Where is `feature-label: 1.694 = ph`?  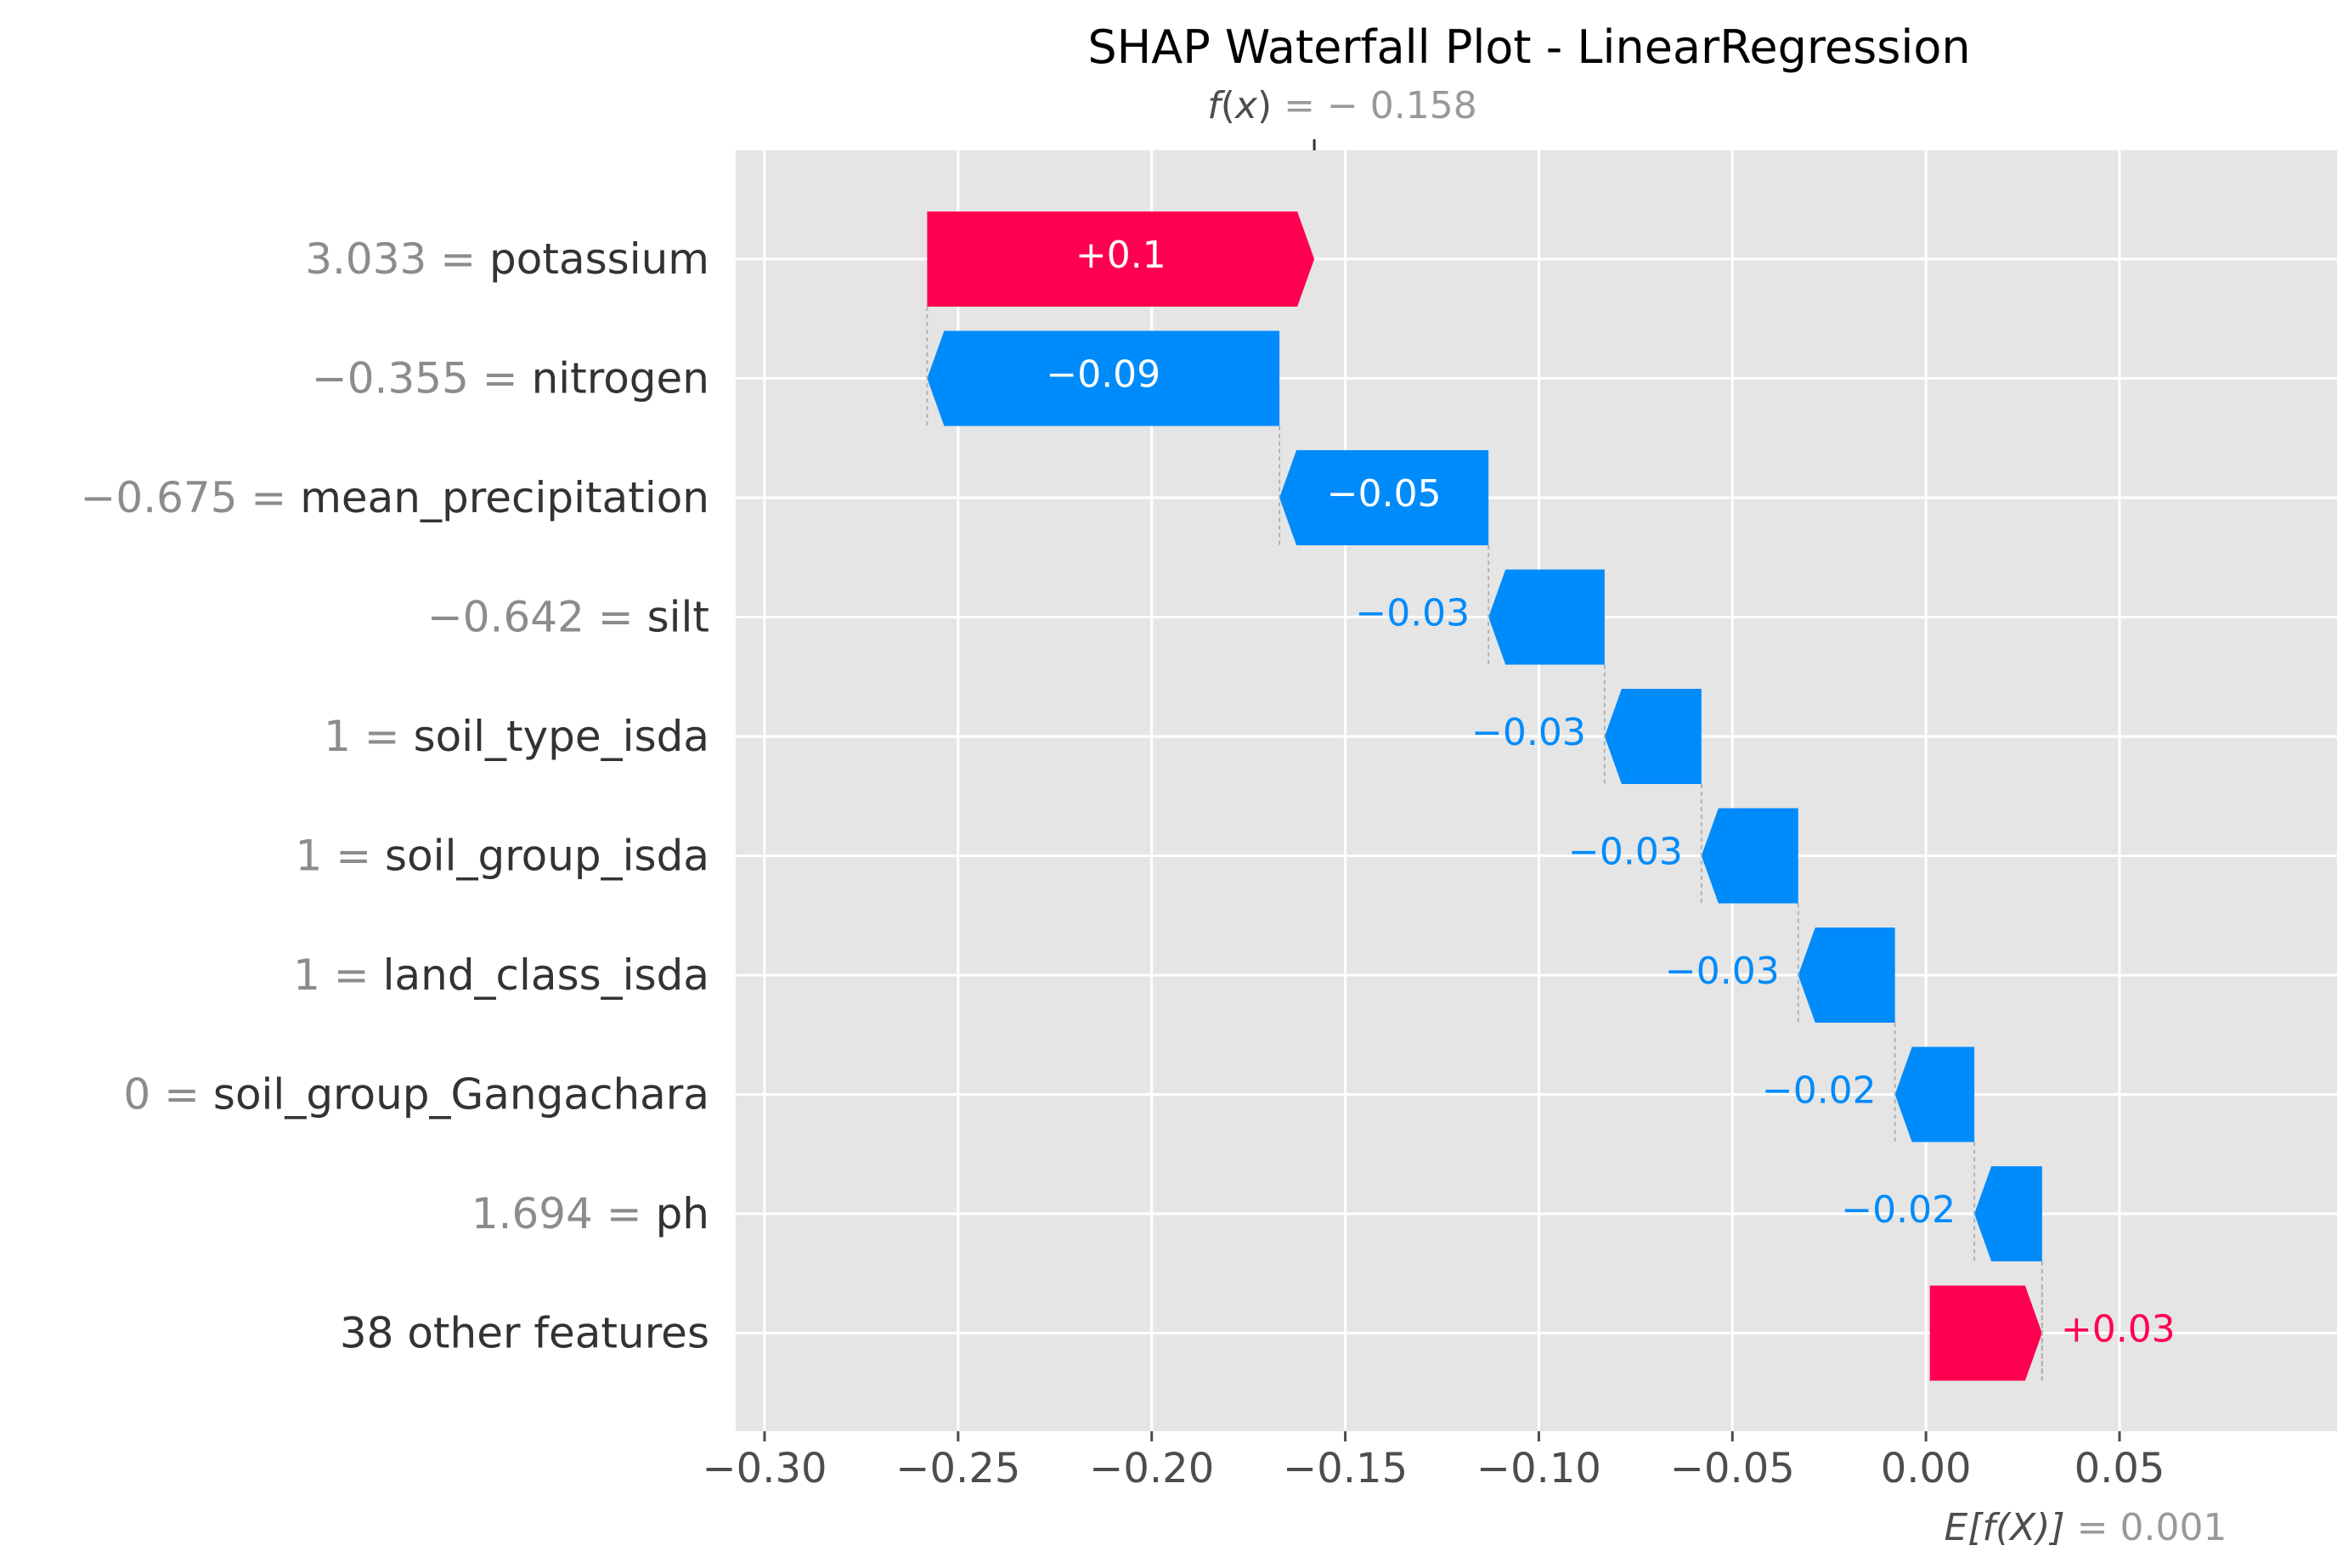
feature-label: 1.694 = ph is located at coordinates (590, 1214).